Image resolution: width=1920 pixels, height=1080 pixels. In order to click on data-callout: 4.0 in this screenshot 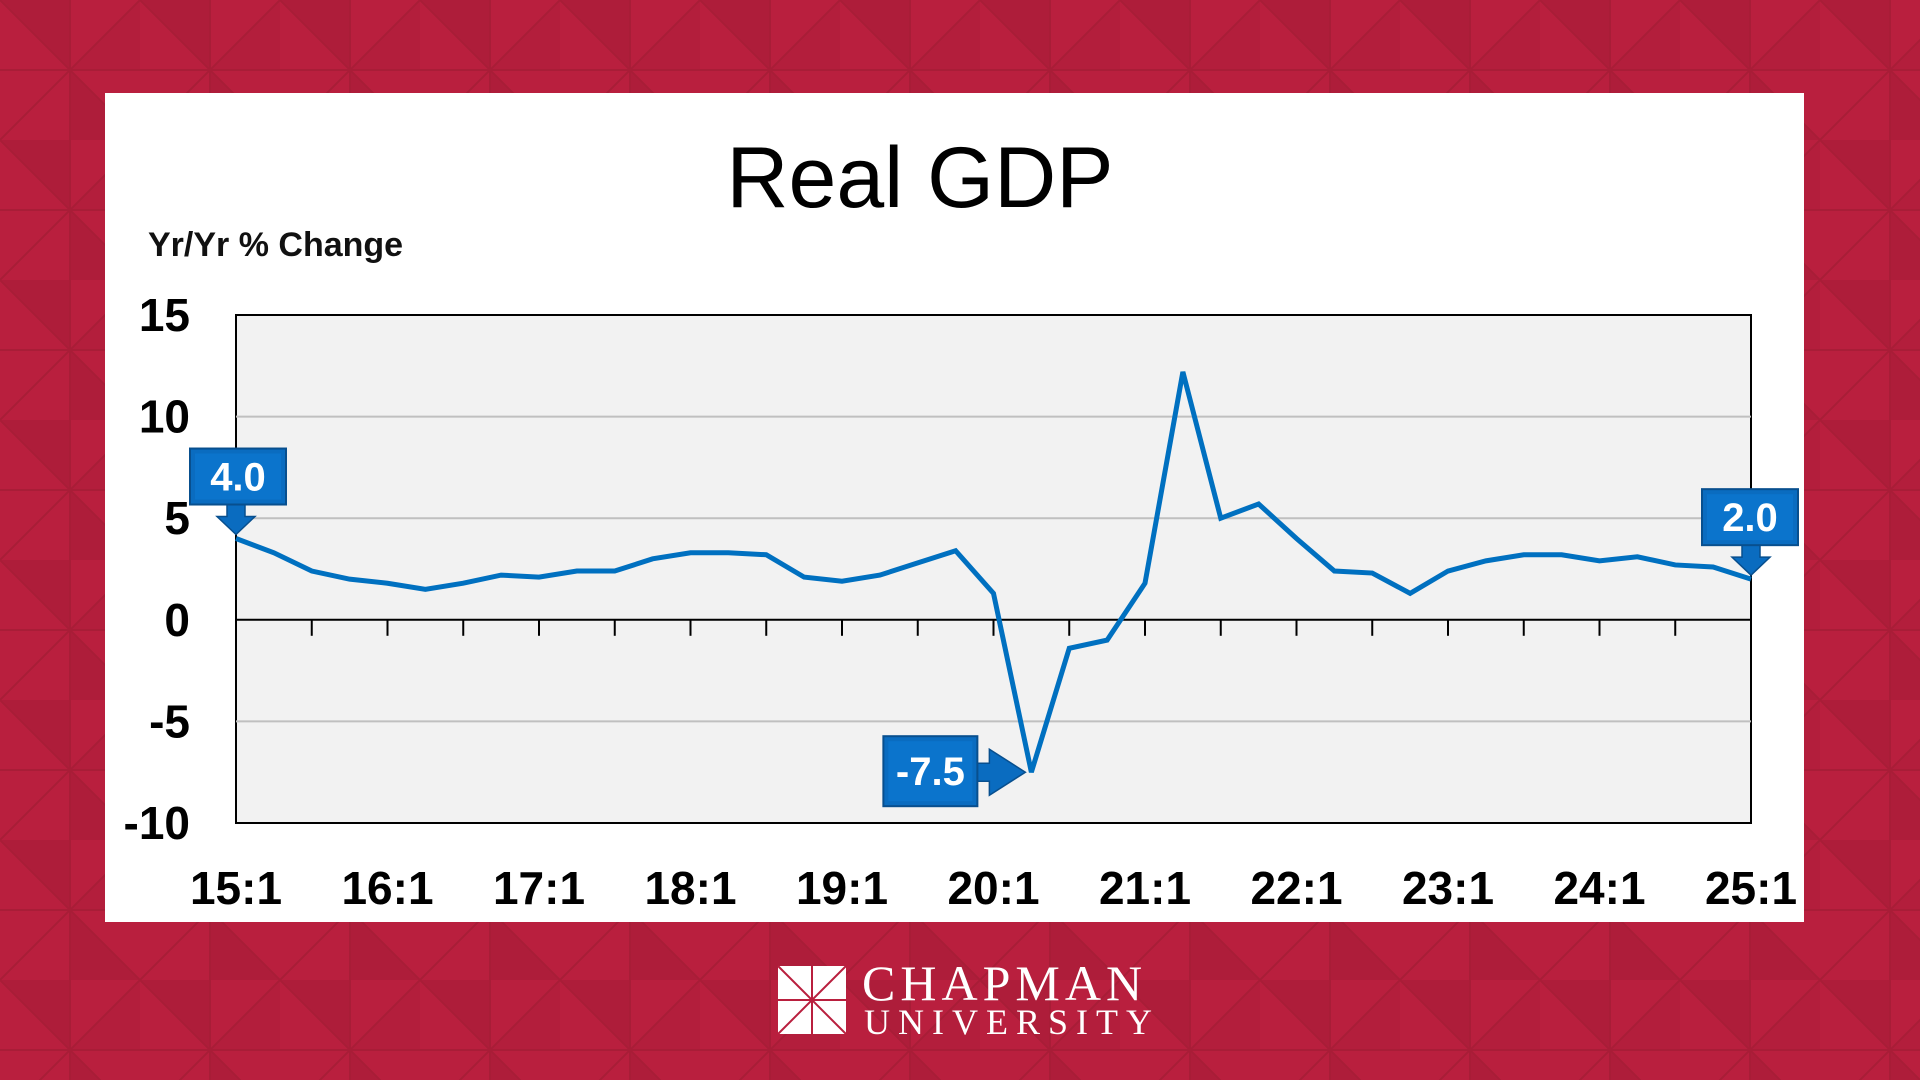, I will do `click(238, 491)`.